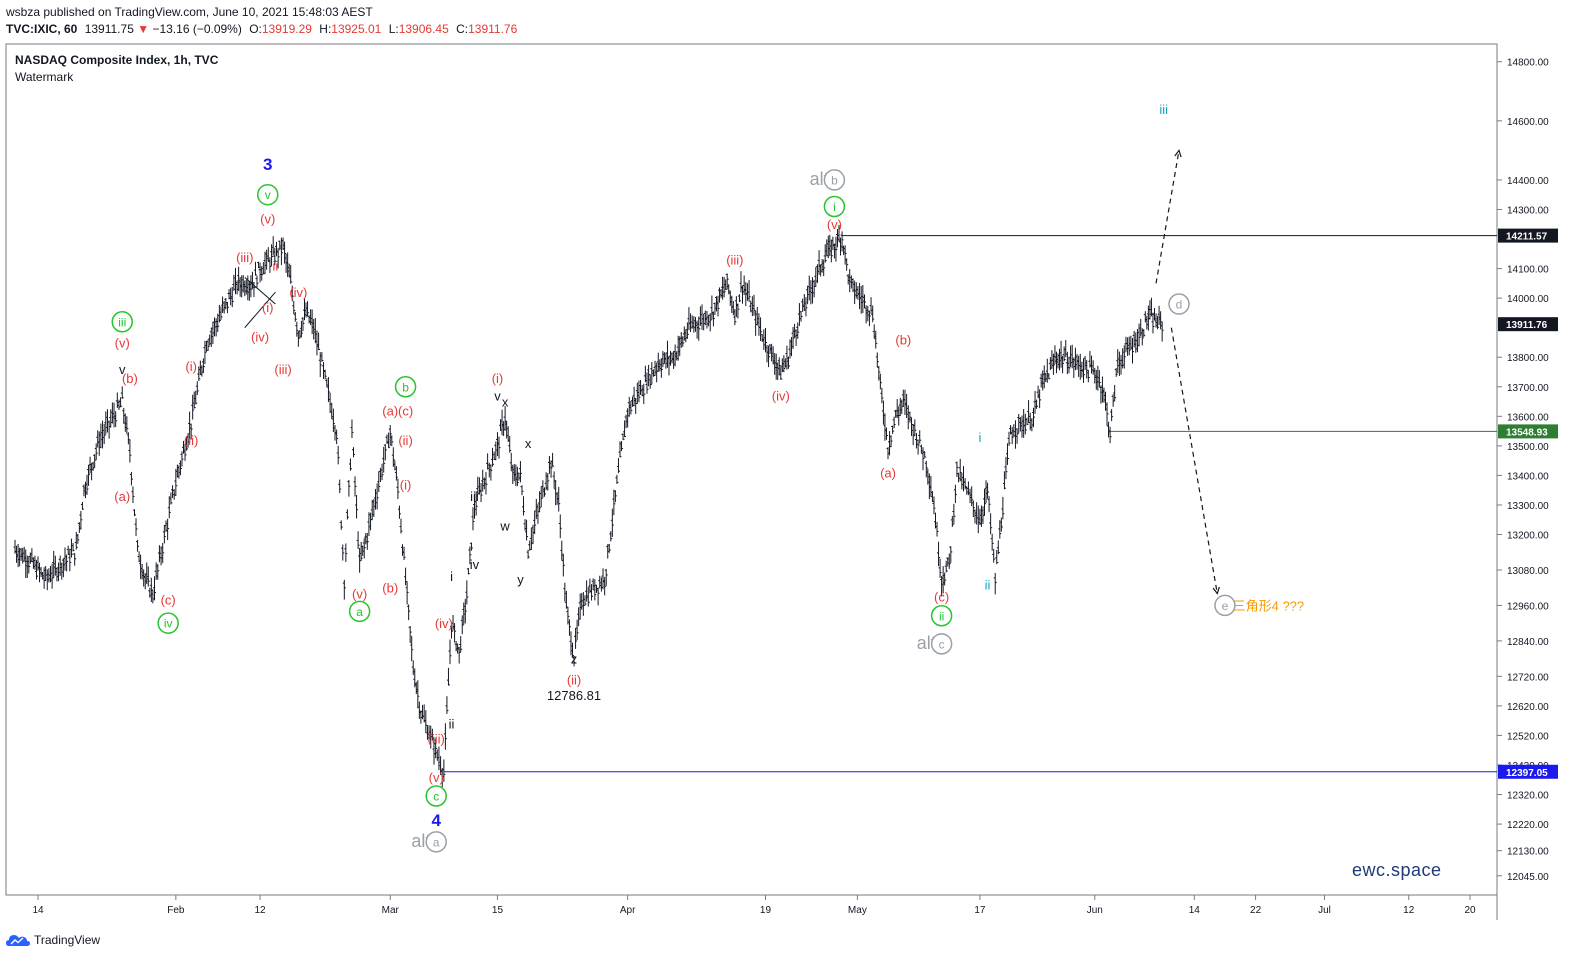 Image resolution: width=1581 pixels, height=969 pixels. What do you see at coordinates (122, 322) in the screenshot?
I see `wave-label: iii` at bounding box center [122, 322].